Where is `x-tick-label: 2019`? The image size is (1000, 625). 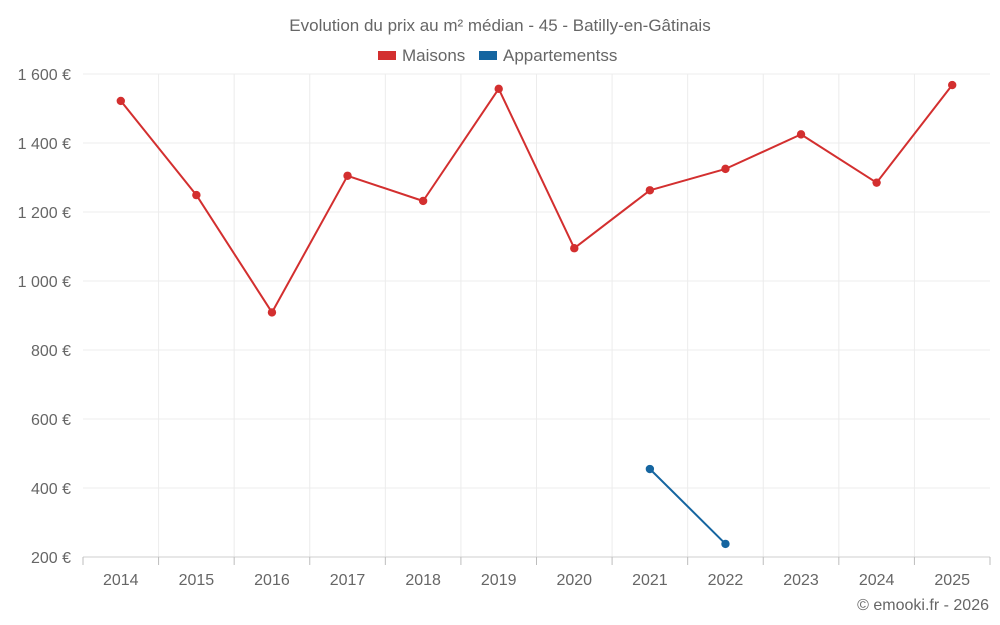 x-tick-label: 2019 is located at coordinates (499, 580).